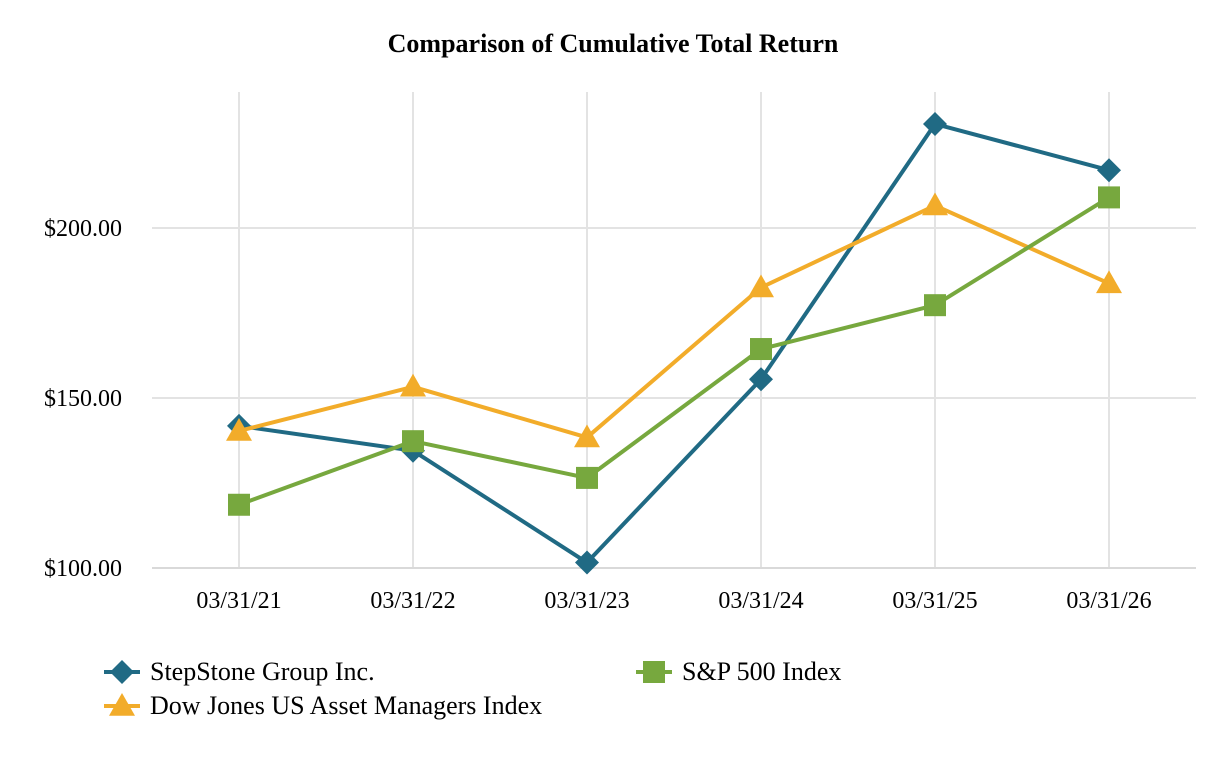  Describe the element at coordinates (83, 229) in the screenshot. I see `y-tick-label: $200.00` at that location.